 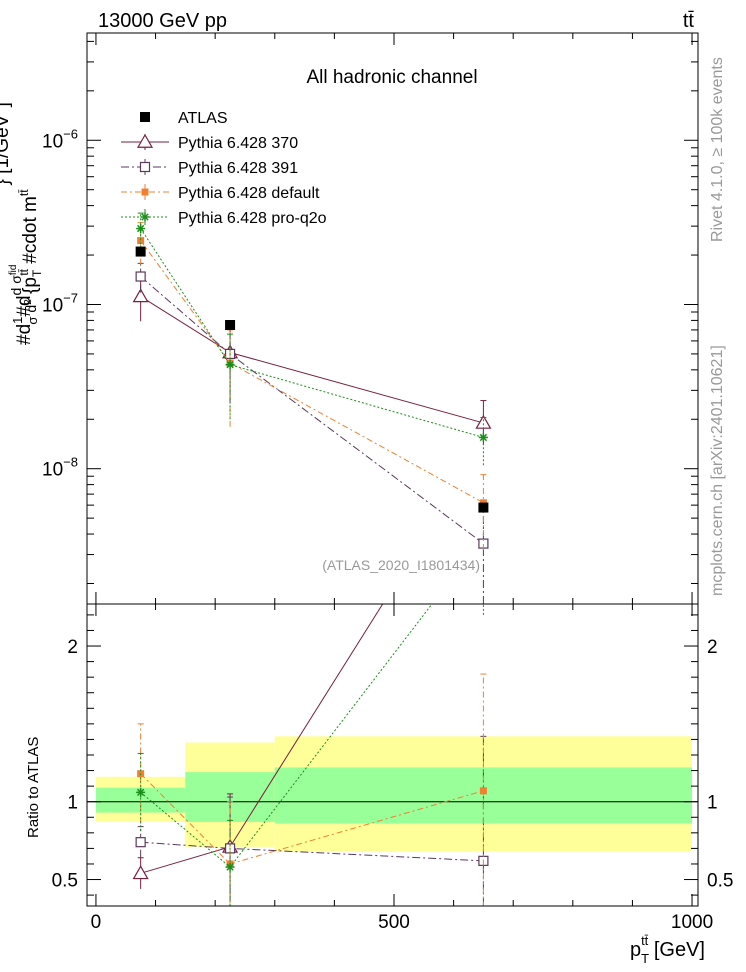 I want to click on ratio-tick-label-left-2: 2, so click(x=72, y=647).